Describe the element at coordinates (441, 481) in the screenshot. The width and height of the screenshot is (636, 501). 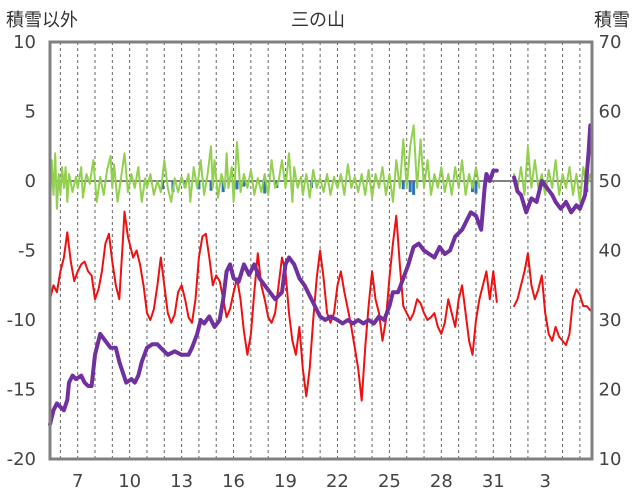
I see `x-tick: 28` at that location.